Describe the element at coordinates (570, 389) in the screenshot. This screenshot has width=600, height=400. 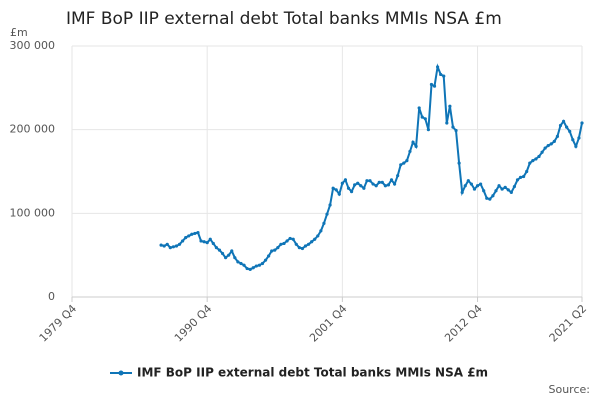
I see `source: Source:` at that location.